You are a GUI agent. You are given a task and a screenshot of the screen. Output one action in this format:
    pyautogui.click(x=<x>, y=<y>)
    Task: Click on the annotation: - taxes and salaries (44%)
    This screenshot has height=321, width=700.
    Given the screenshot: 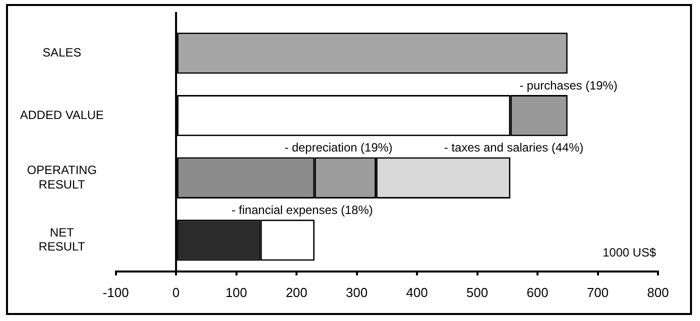 What is the action you would take?
    pyautogui.click(x=514, y=147)
    